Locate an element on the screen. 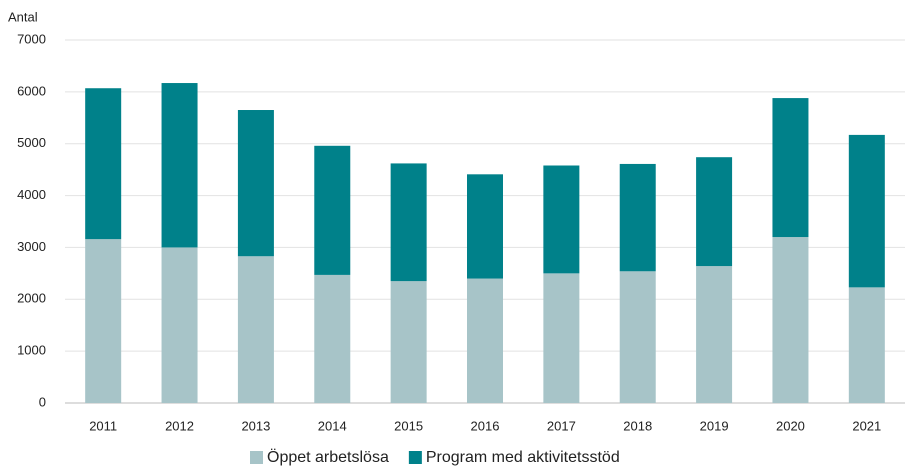 This screenshot has height=474, width=914. x-tick-label: 2013 is located at coordinates (255, 425).